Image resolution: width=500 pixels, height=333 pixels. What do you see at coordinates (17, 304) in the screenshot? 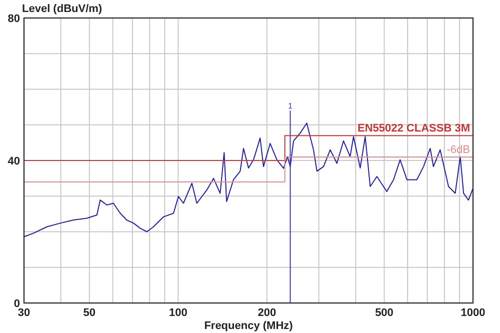
I see `y-tick-label: 0` at bounding box center [17, 304].